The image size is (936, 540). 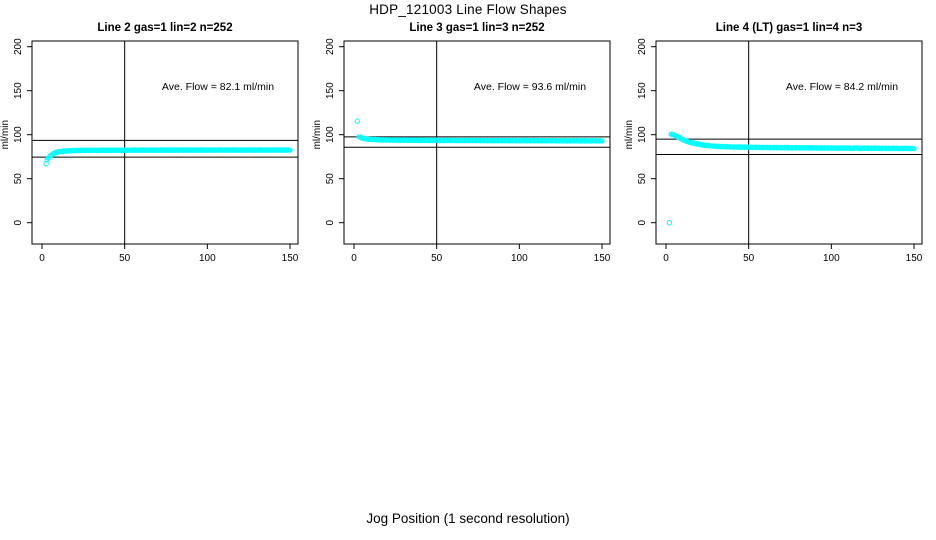 I want to click on x-axis-label: Jog Position (1 second resolution), so click(x=468, y=518).